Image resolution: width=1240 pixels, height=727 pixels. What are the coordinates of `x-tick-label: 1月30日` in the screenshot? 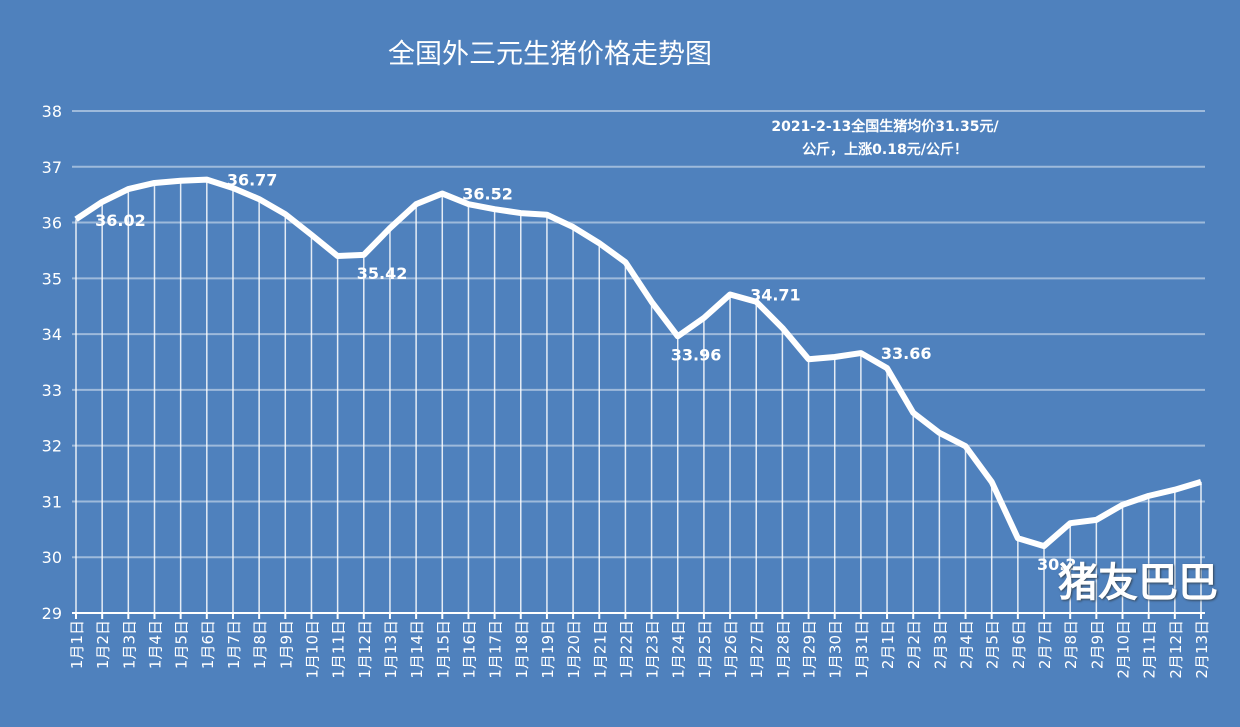 It's located at (836, 649).